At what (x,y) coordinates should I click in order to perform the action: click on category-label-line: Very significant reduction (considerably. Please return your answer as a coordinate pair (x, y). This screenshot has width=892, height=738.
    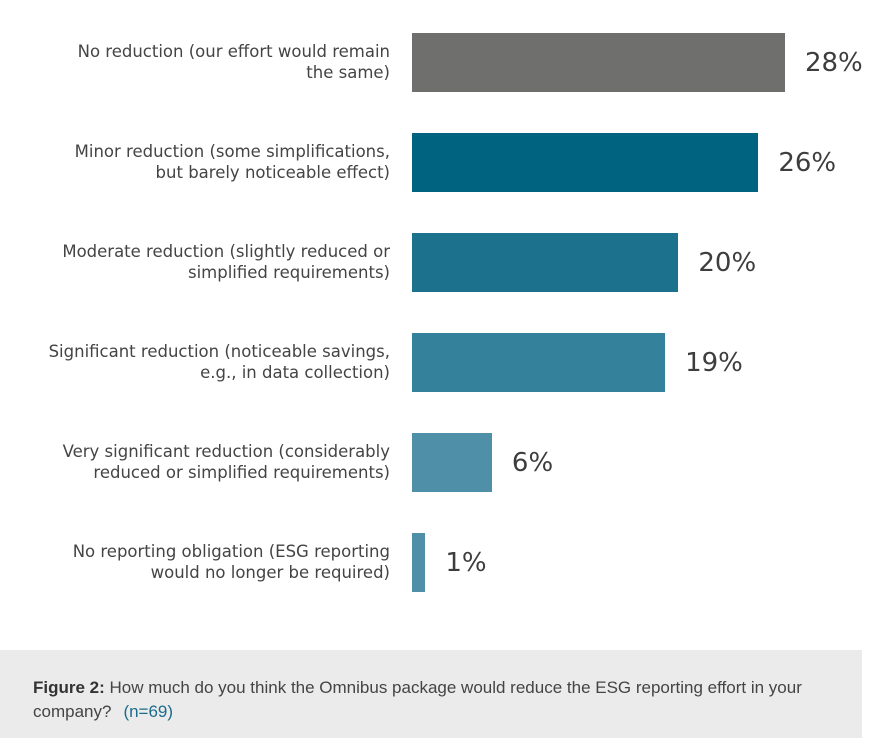
    Looking at the image, I should click on (226, 451).